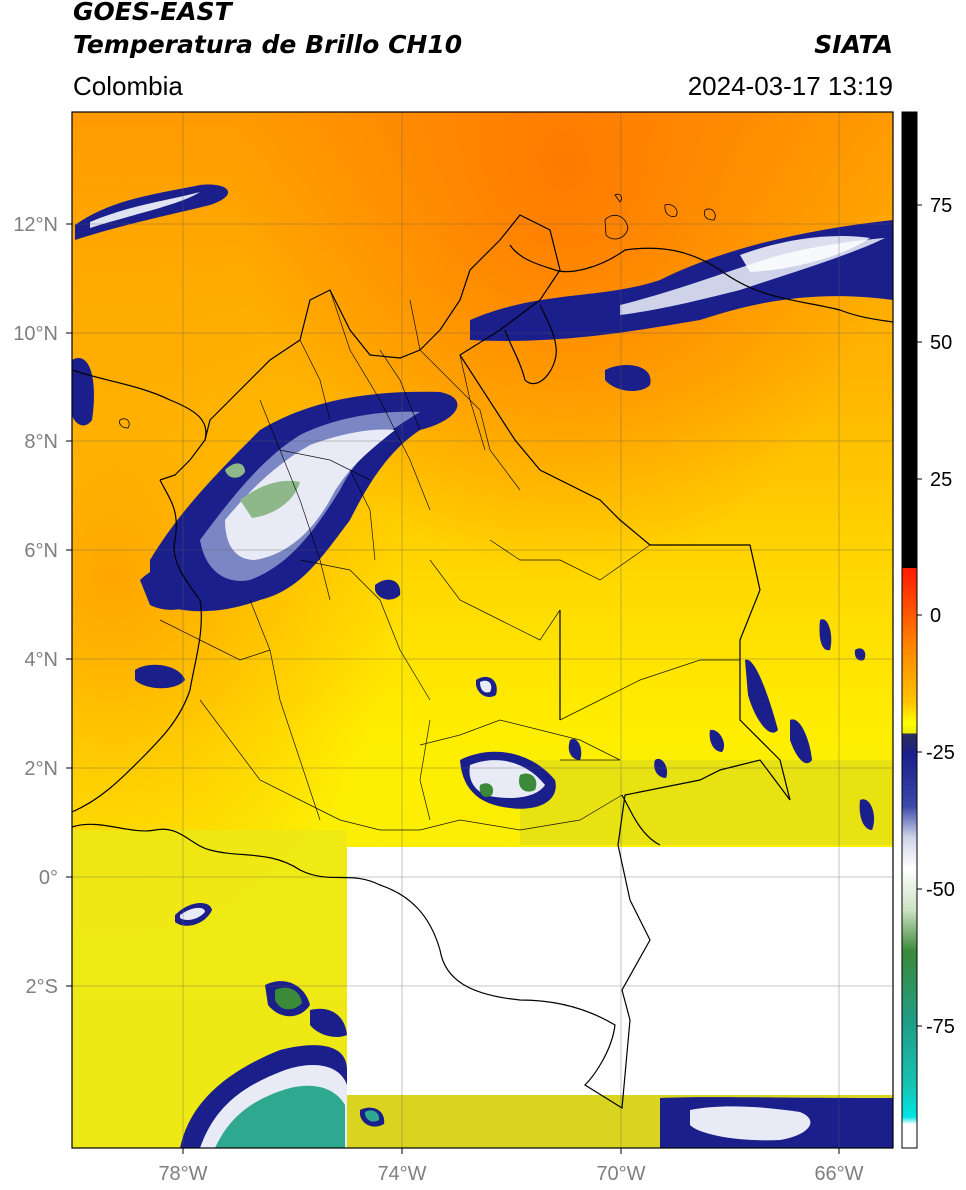 The width and height of the screenshot is (966, 1190). I want to click on colorbar-tick-label: 0, so click(935, 616).